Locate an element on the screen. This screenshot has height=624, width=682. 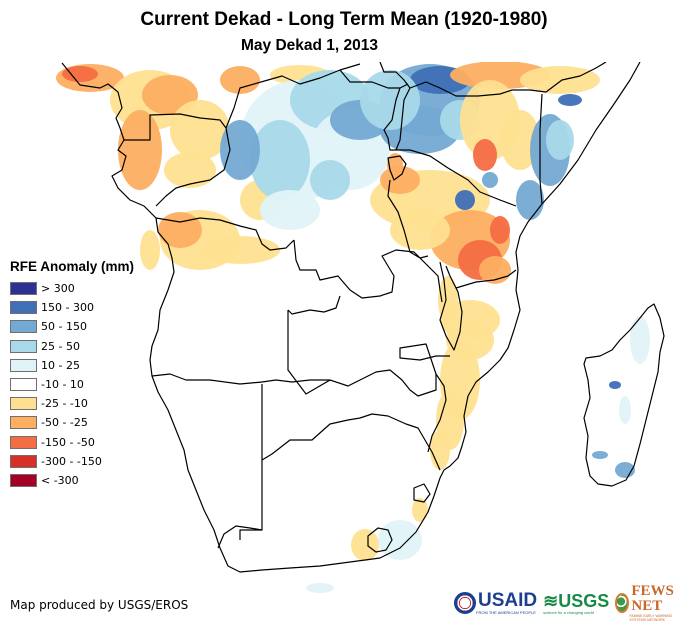
border-angola-north is located at coordinates (225, 234).